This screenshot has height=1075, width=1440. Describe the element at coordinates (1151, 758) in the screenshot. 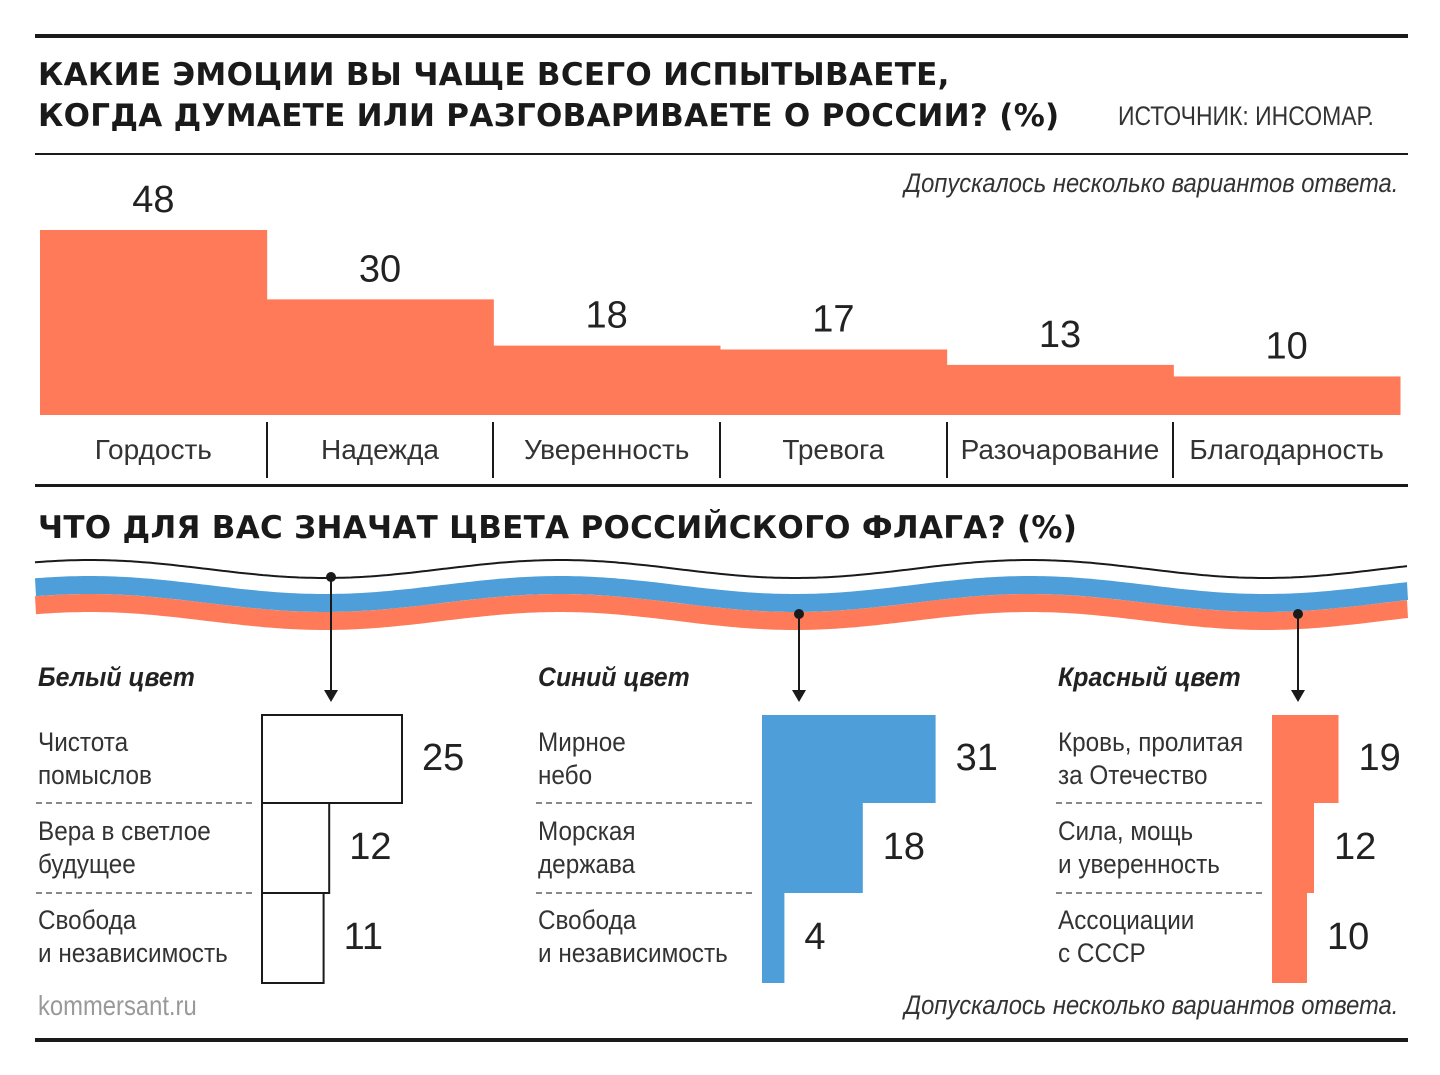

I see `flag-meaning-label: Кровь, пролитая за Отечество` at that location.